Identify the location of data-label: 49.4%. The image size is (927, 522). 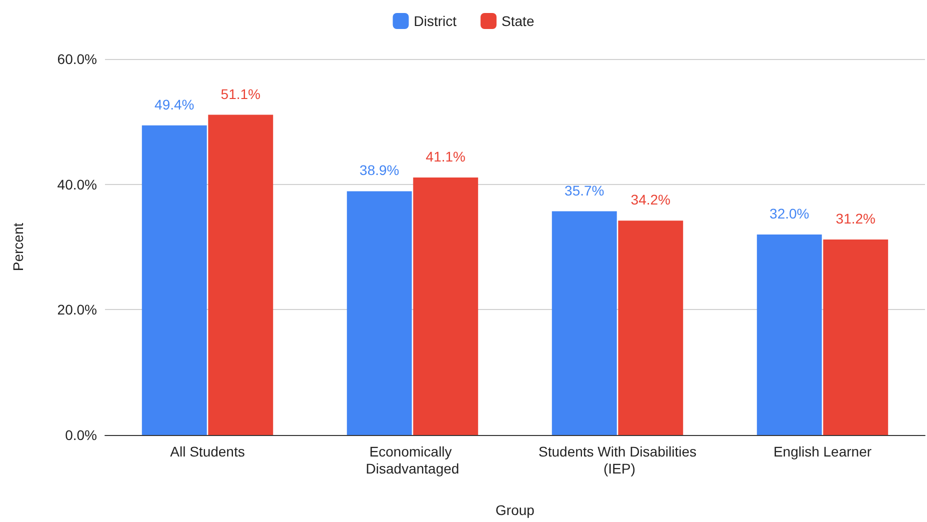
(174, 104).